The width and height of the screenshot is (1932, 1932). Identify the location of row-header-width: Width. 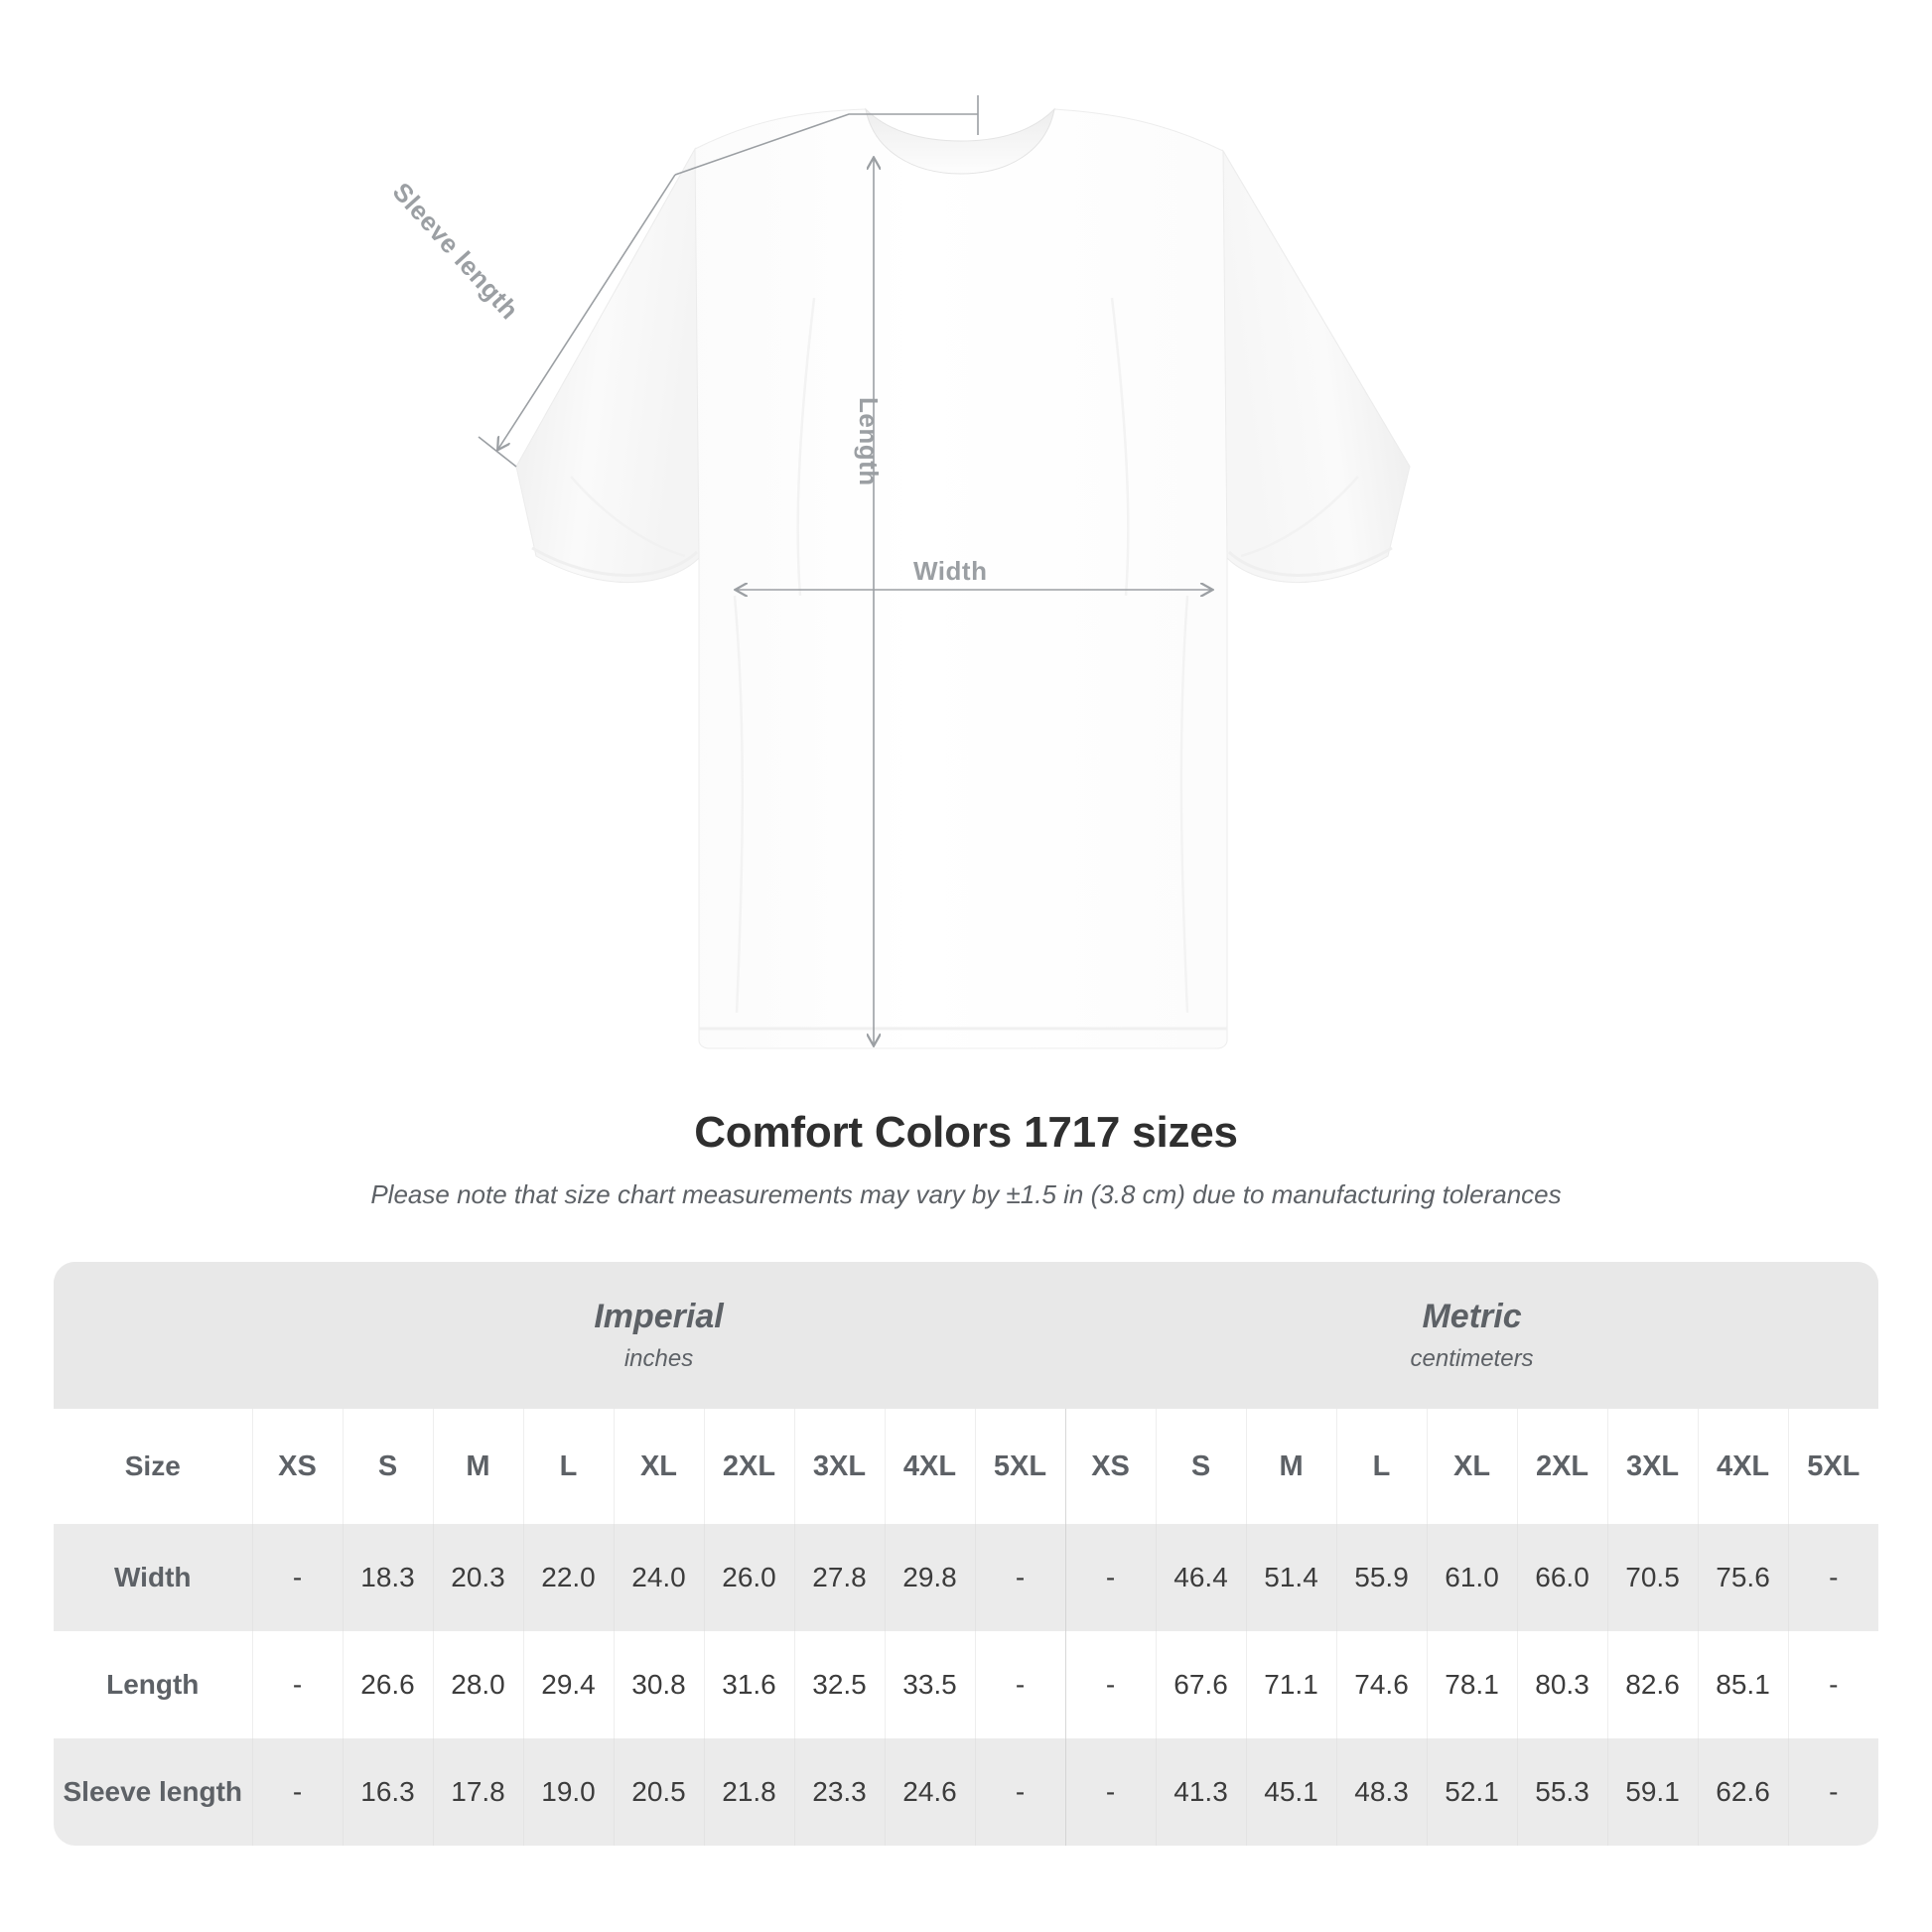
(153, 1578).